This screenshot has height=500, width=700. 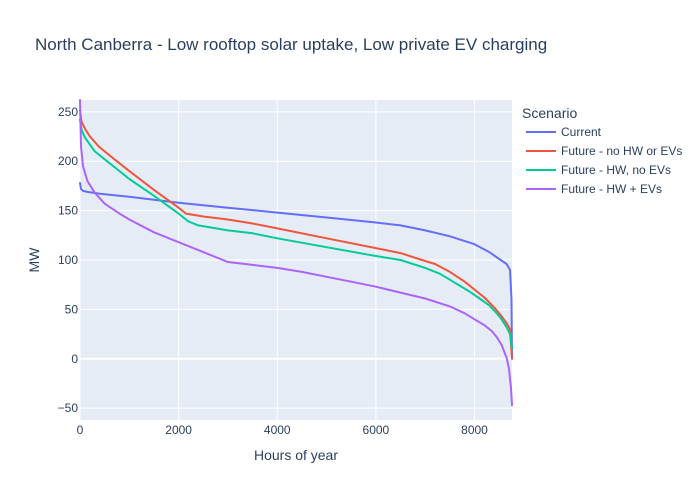 What do you see at coordinates (549, 113) in the screenshot?
I see `legend-title: Scenario` at bounding box center [549, 113].